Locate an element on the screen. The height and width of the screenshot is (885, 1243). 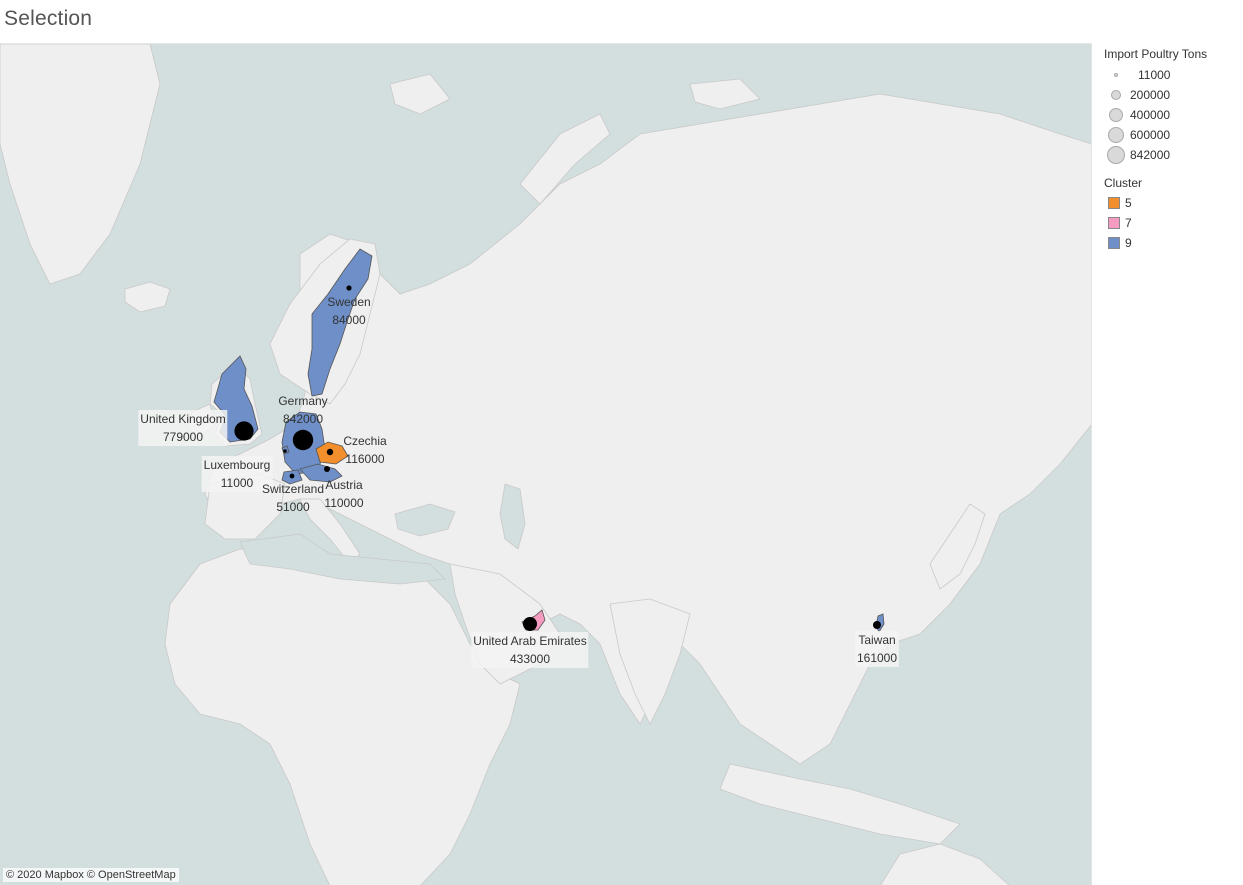
mark-germany is located at coordinates (303, 440).